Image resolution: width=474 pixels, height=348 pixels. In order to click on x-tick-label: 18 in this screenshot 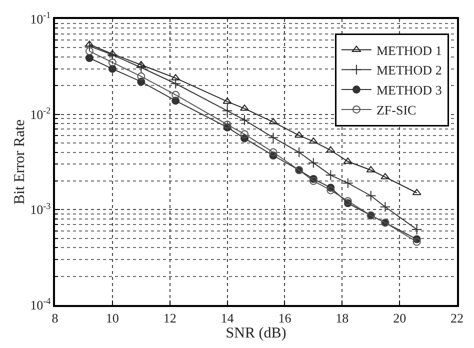, I will do `click(342, 318)`.